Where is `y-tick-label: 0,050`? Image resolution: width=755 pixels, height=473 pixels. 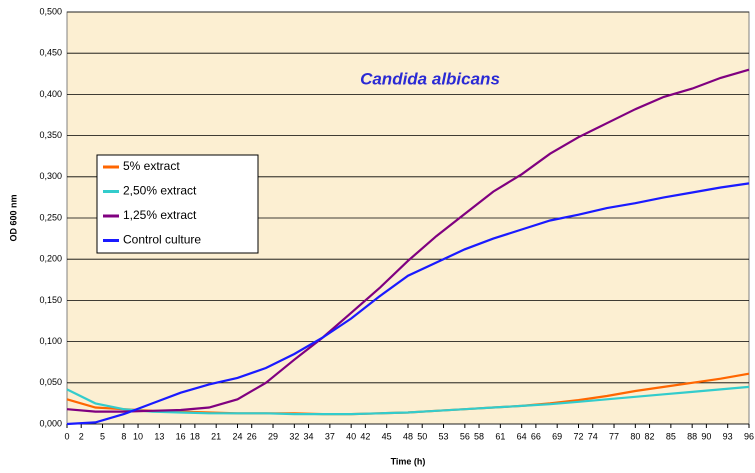 y-tick-label: 0,050 is located at coordinates (50, 382).